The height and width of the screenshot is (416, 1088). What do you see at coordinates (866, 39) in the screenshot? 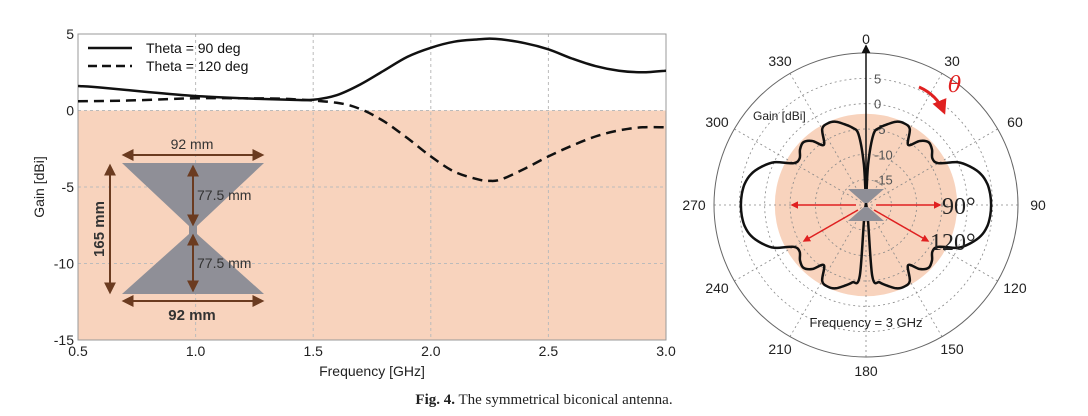
I see `angle-label: 0` at bounding box center [866, 39].